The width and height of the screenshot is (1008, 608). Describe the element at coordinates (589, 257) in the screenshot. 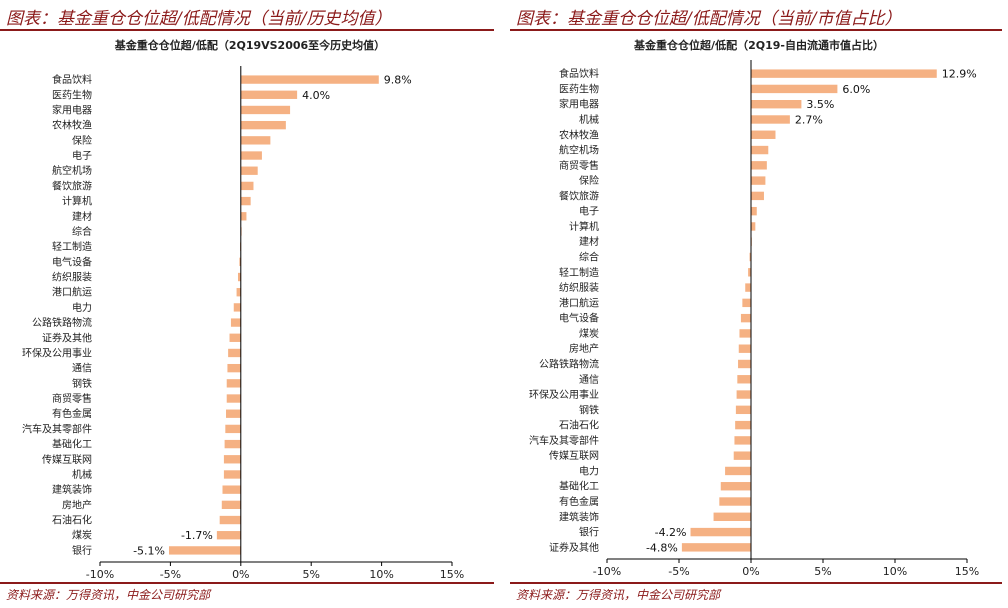

I see `category-label: 综合` at that location.